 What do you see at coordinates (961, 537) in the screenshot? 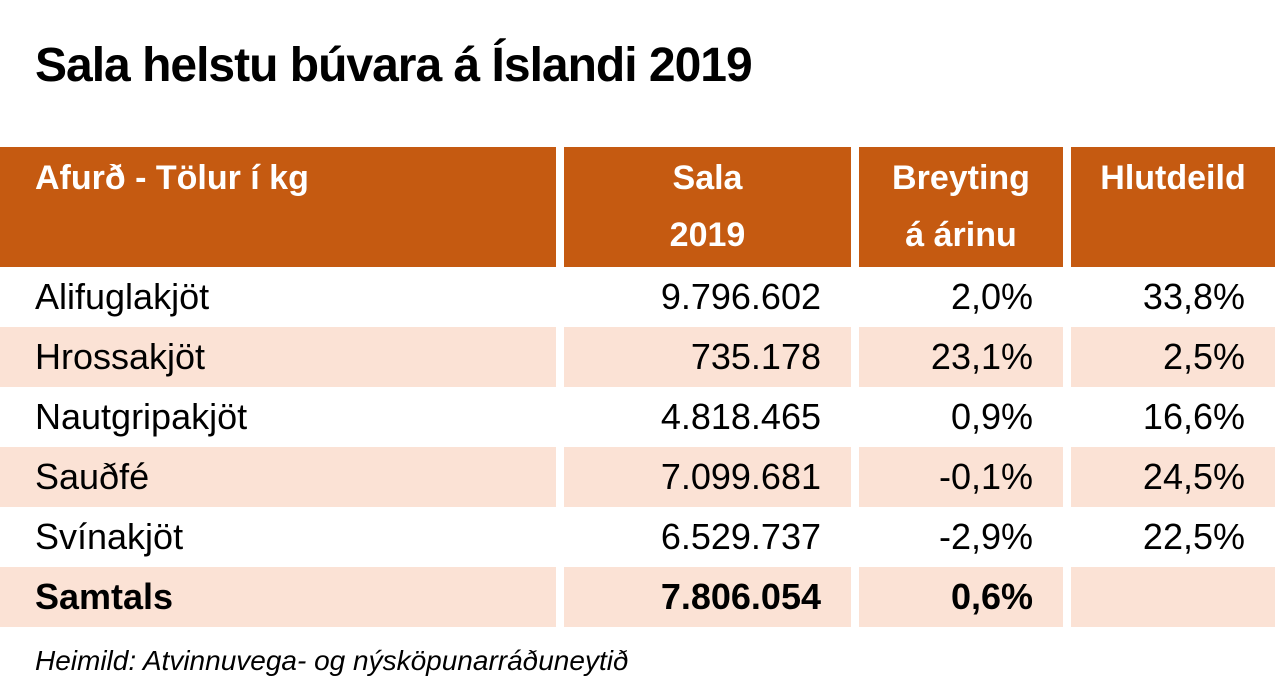
I see `change-cell: -2,9%` at bounding box center [961, 537].